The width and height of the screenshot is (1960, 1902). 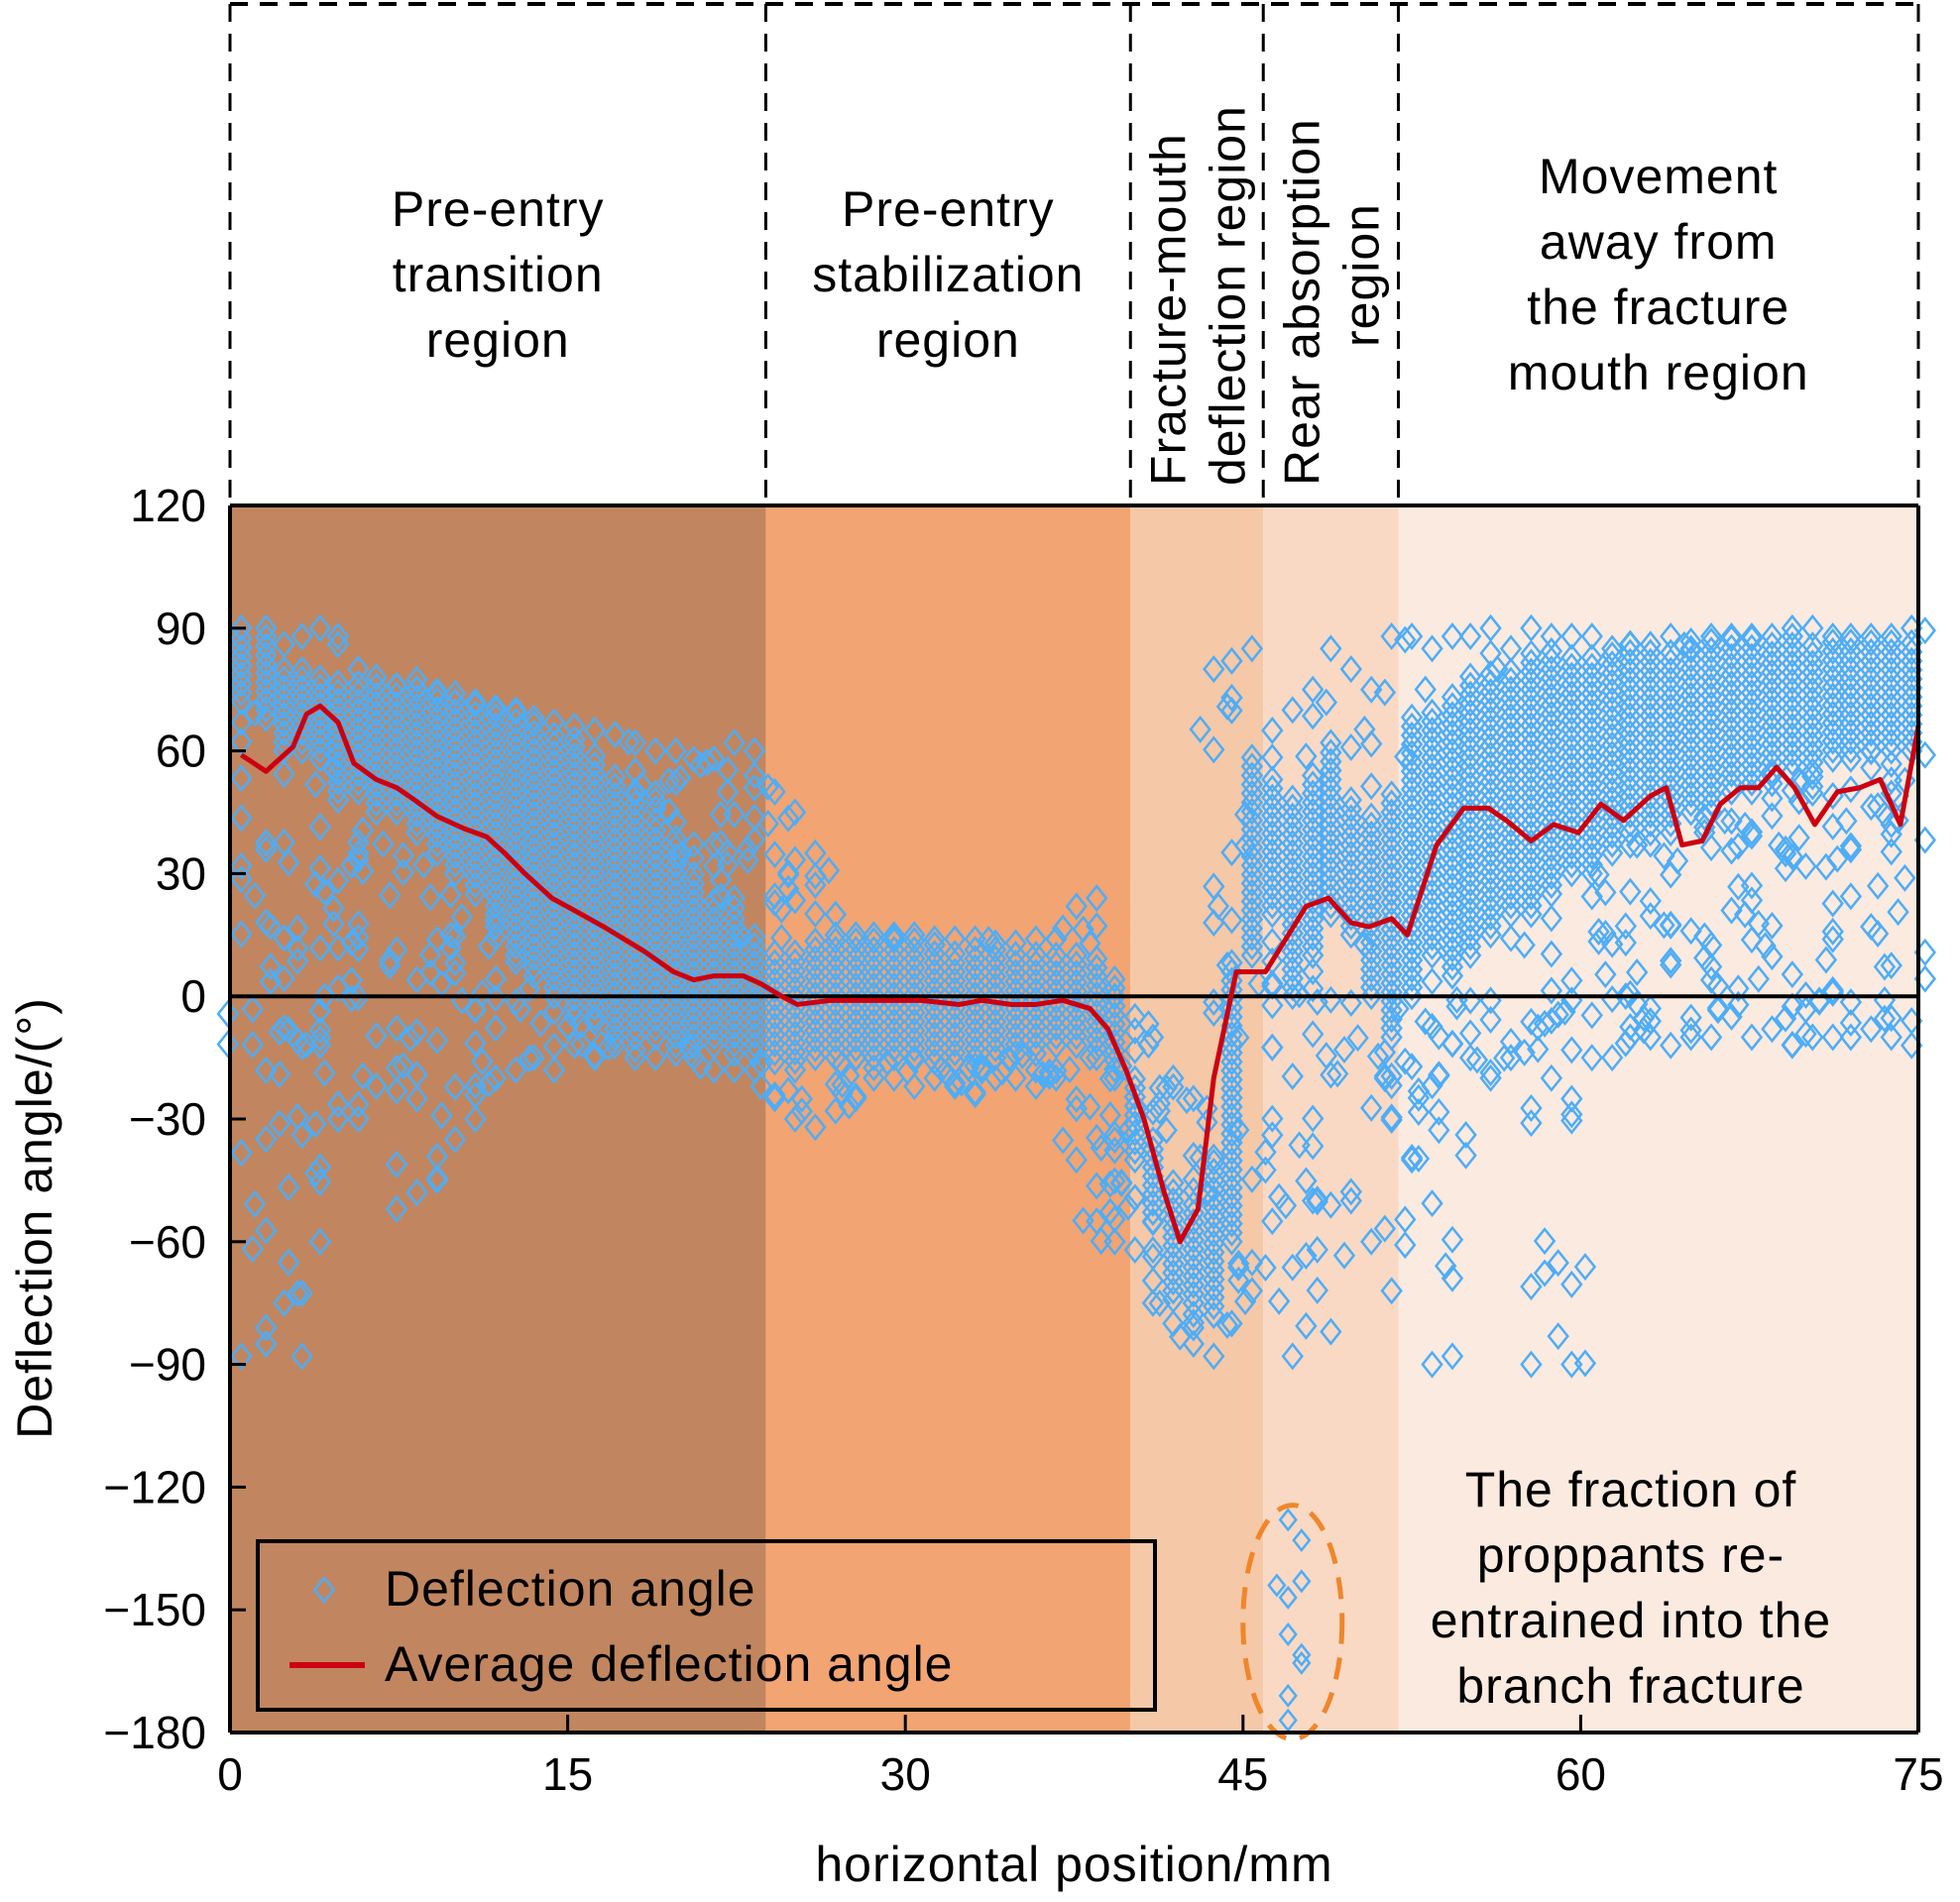 I want to click on y-axis-title: Deflection angle/(°), so click(x=34, y=1218).